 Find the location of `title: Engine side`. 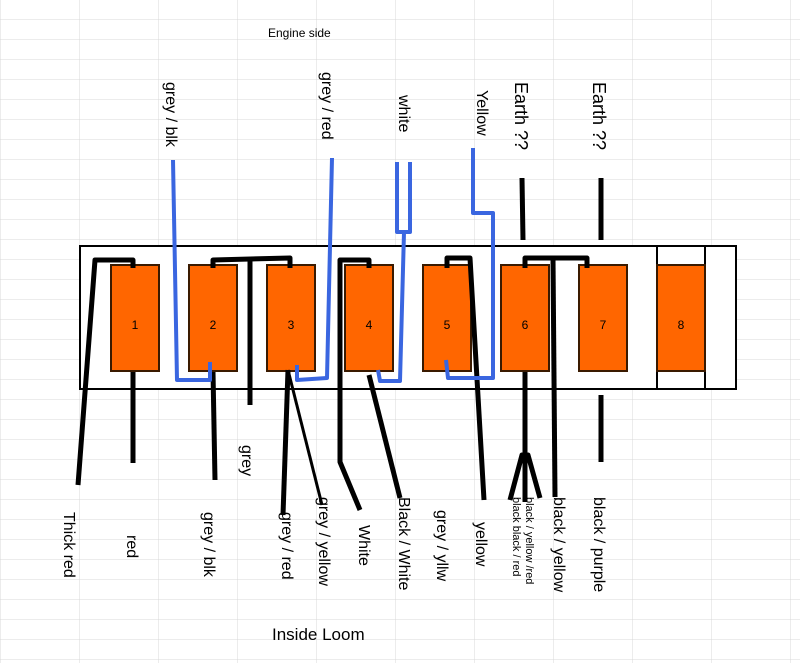

title: Engine side is located at coordinates (299, 33).